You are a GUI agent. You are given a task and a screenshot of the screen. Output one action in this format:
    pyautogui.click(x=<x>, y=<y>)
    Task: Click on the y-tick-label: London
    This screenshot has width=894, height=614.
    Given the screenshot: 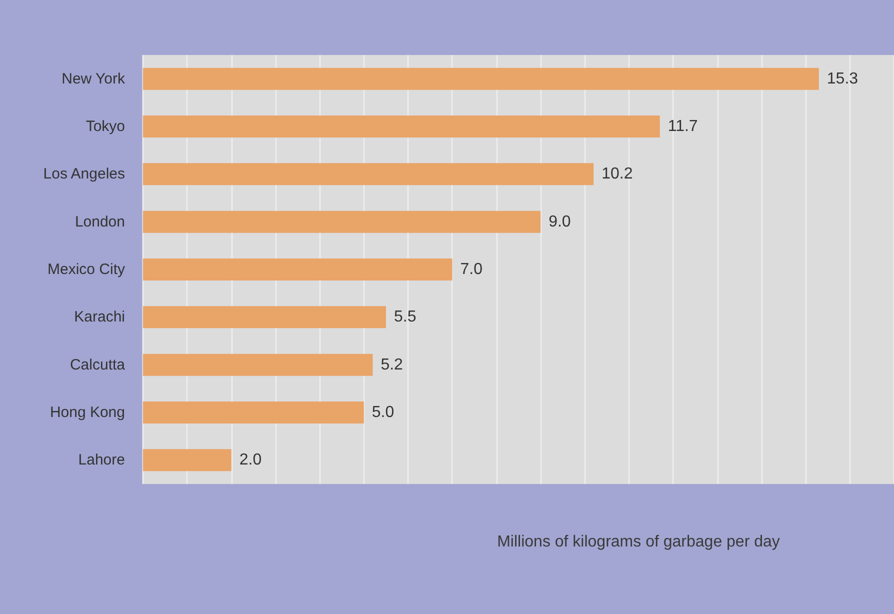 What is the action you would take?
    pyautogui.click(x=99, y=221)
    